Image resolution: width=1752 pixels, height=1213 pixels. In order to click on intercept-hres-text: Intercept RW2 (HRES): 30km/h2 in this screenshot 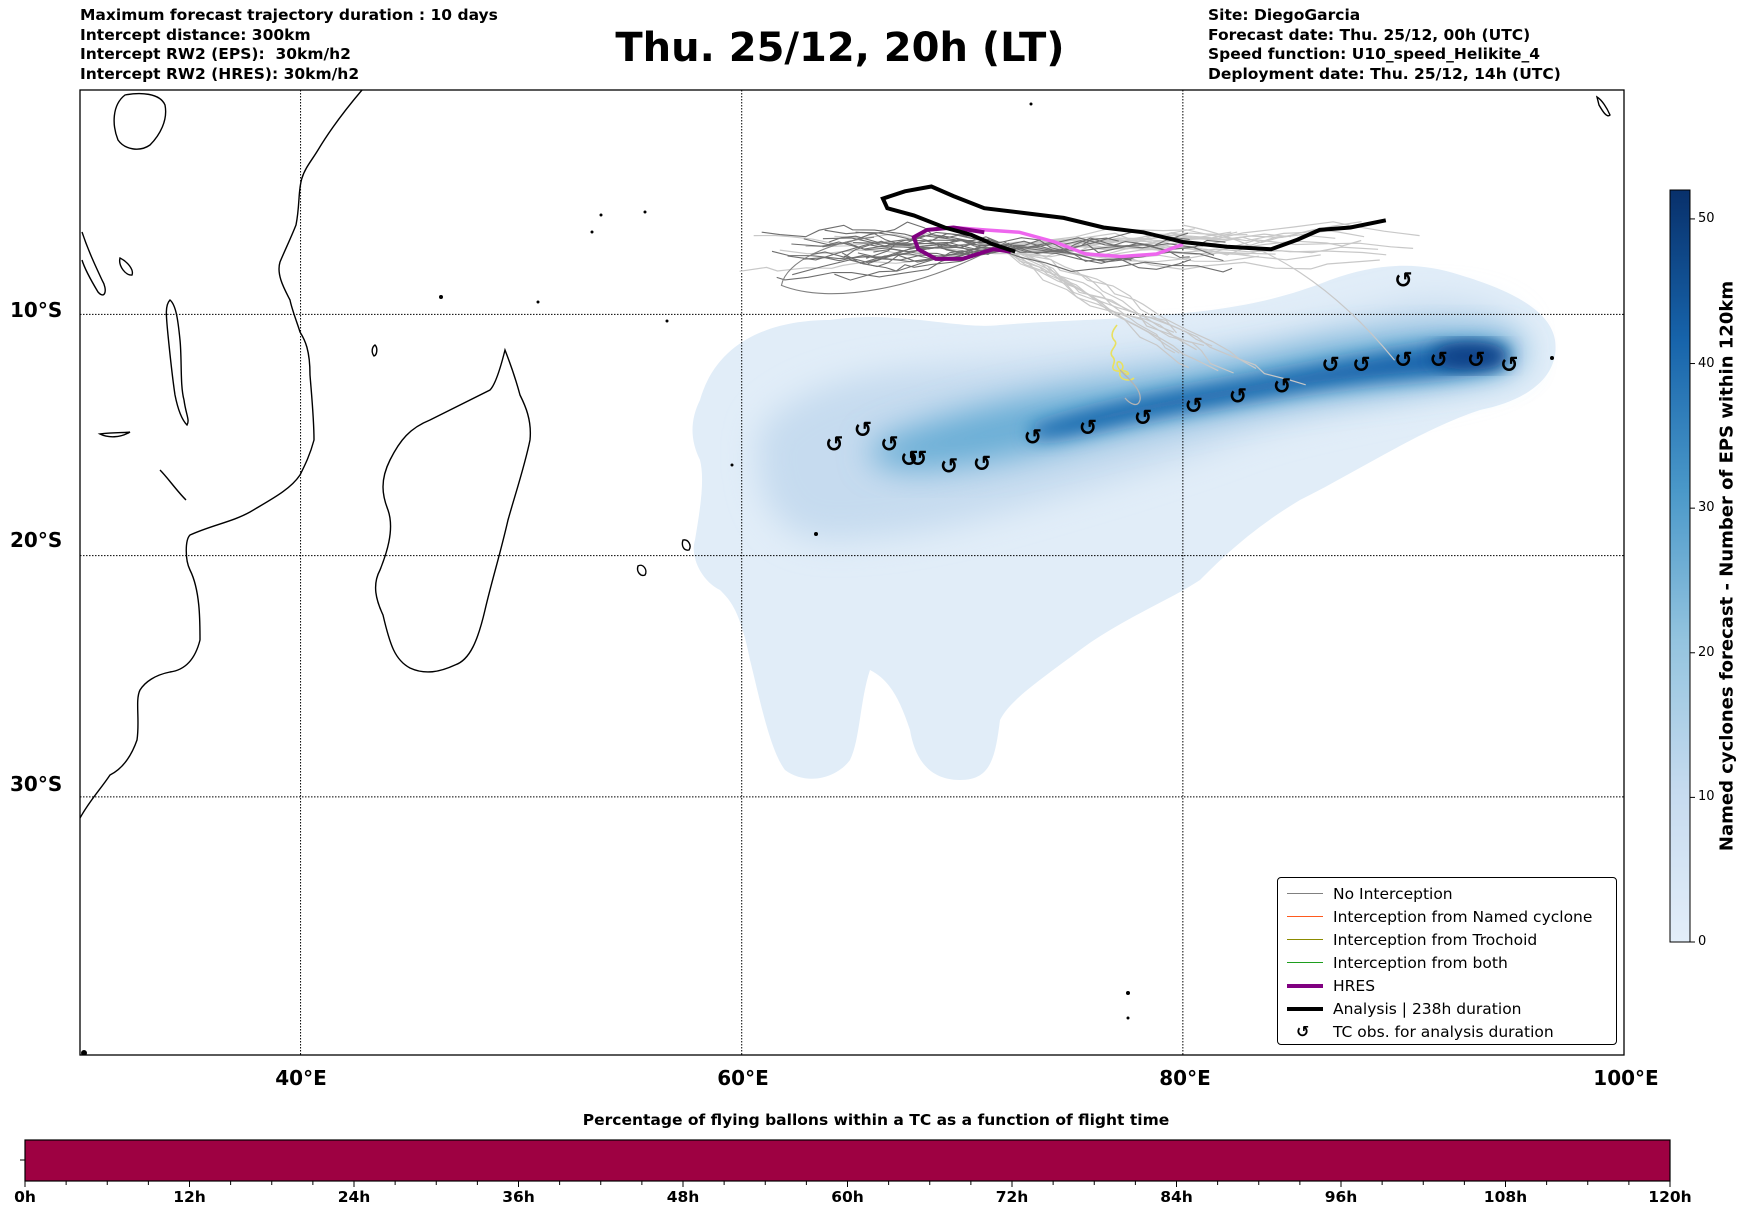, I will do `click(220, 73)`.